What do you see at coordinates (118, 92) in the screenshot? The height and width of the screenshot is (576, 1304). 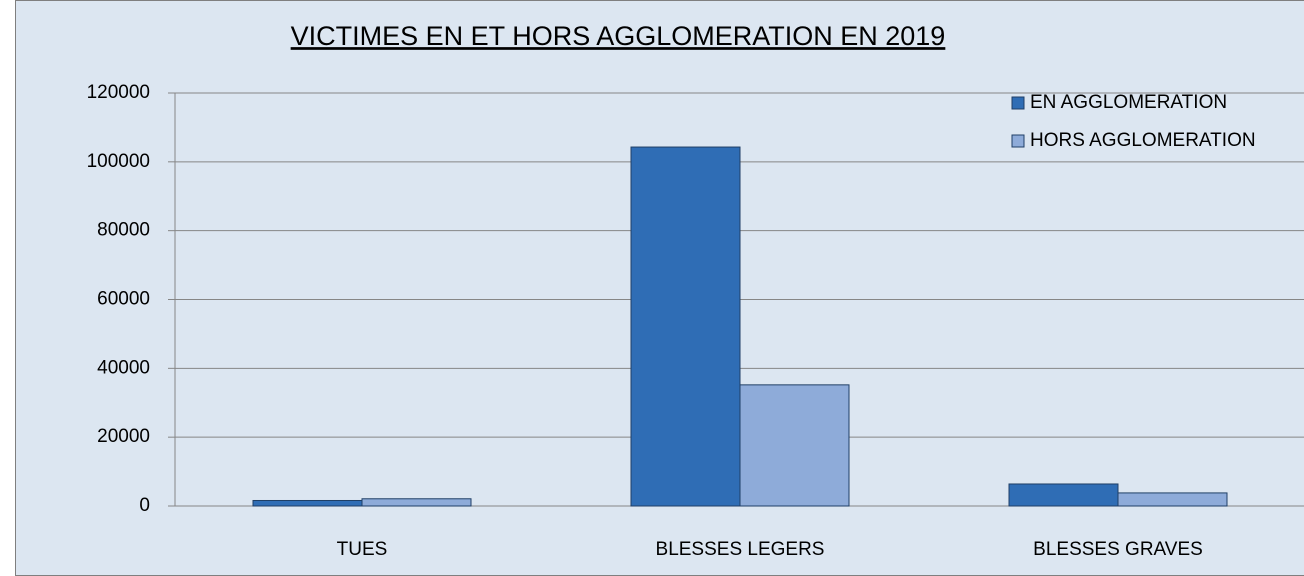 I see `y-tick-label: 120000` at bounding box center [118, 92].